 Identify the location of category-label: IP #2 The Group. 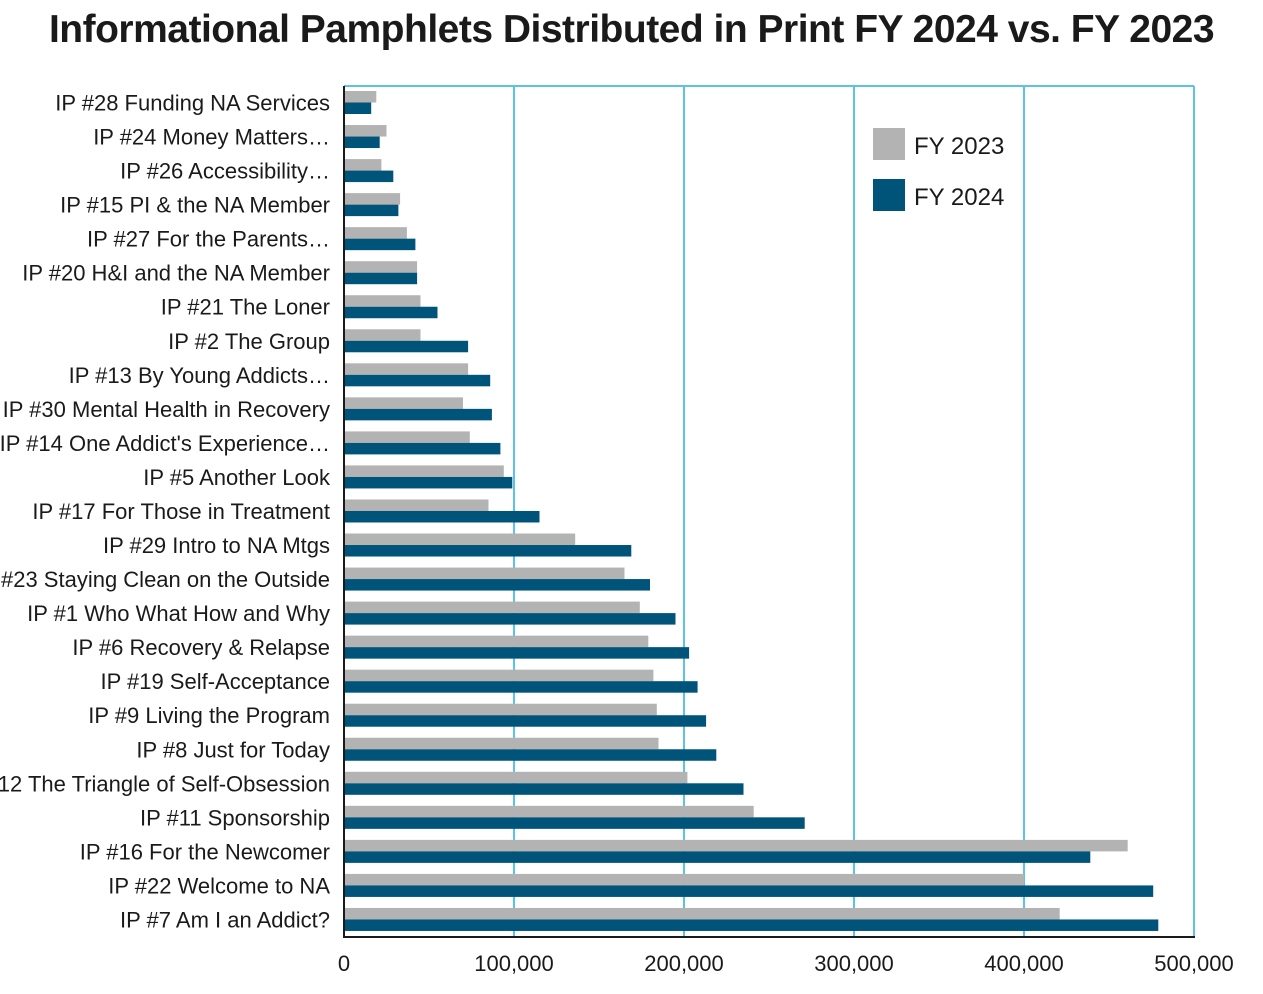
(249, 341).